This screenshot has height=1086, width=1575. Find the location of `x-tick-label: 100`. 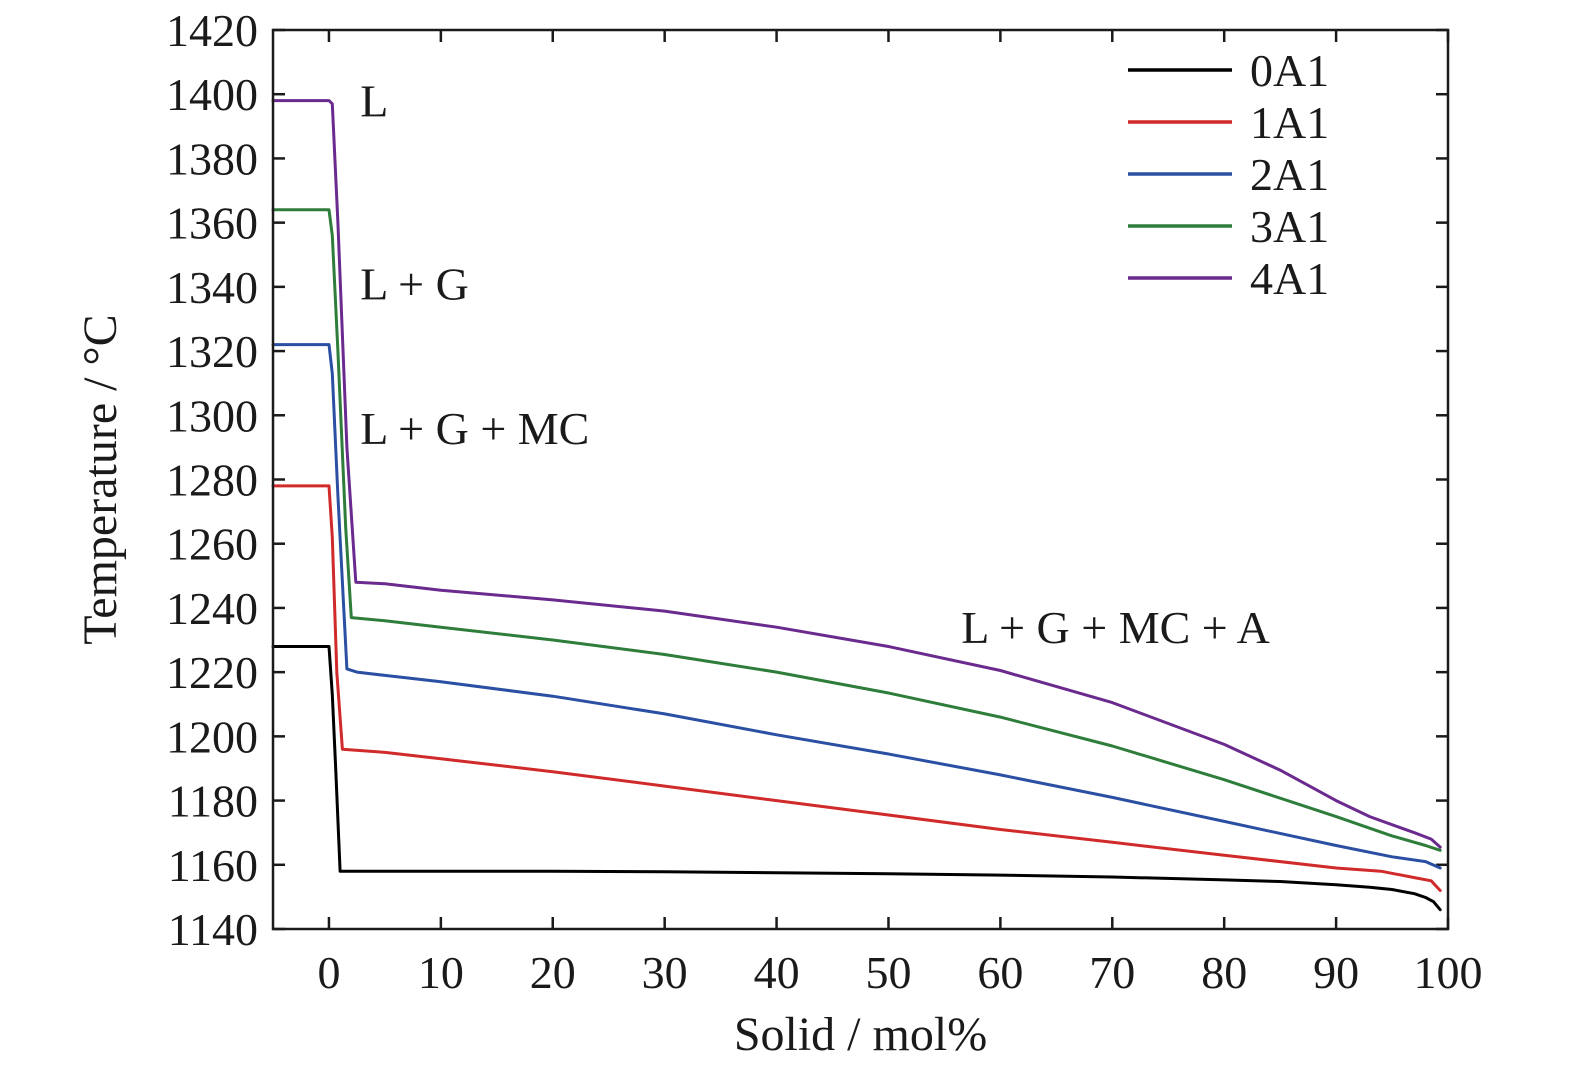

x-tick-label: 100 is located at coordinates (1448, 972).